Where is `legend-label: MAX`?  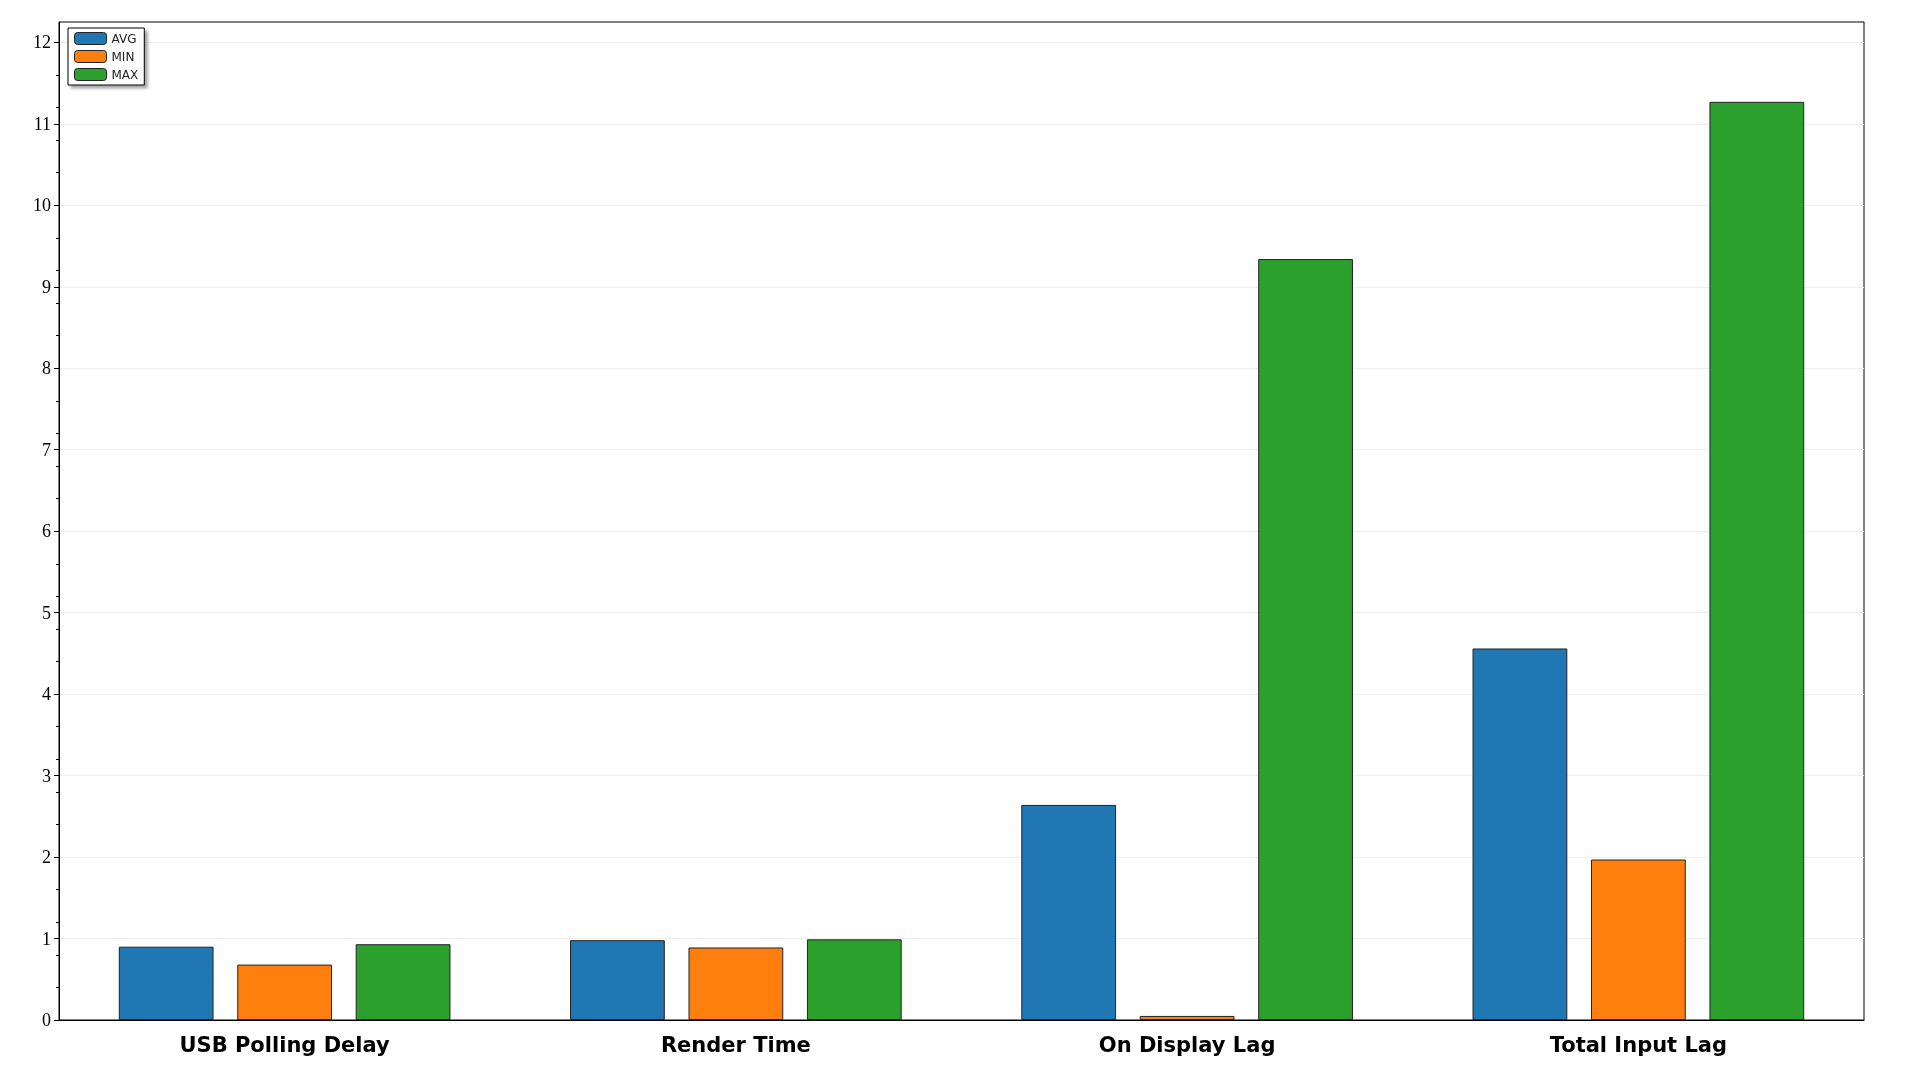 legend-label: MAX is located at coordinates (125, 74).